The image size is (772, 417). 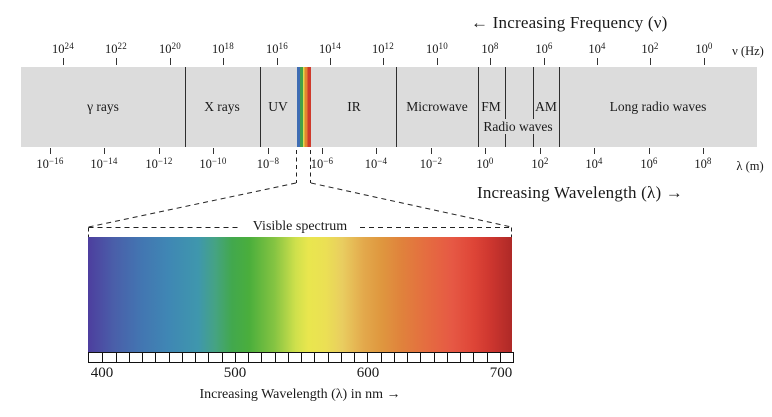 What do you see at coordinates (580, 192) in the screenshot?
I see `wavelength-direction-label: Increasing Wavelength (λ) →` at bounding box center [580, 192].